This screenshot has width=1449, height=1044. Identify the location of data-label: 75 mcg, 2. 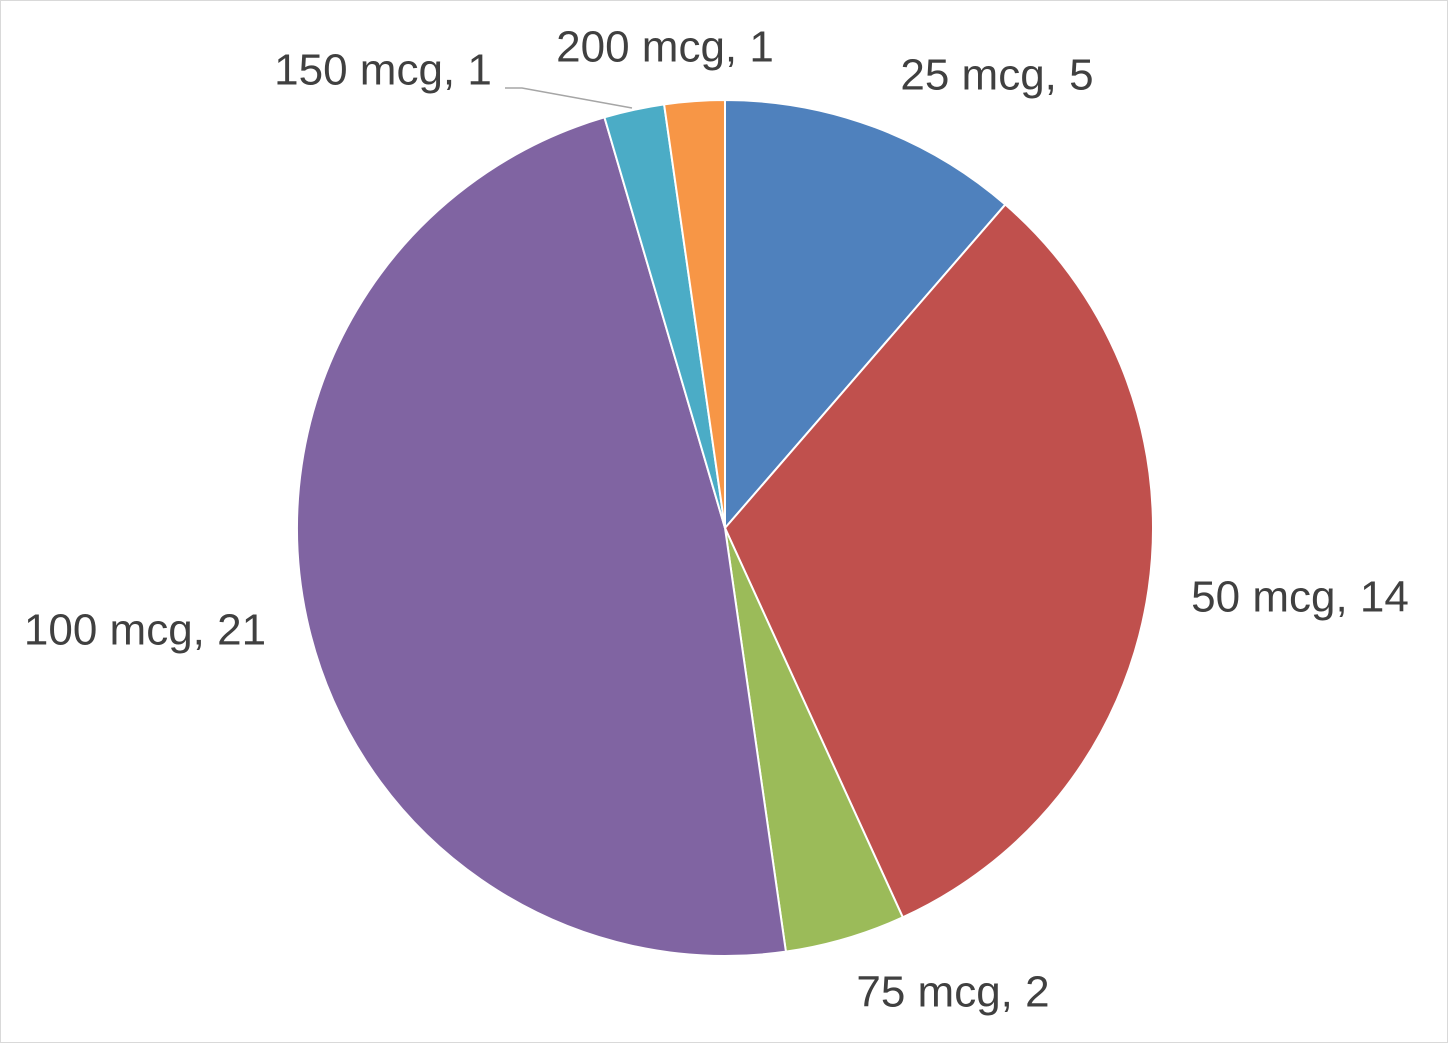
(952, 992).